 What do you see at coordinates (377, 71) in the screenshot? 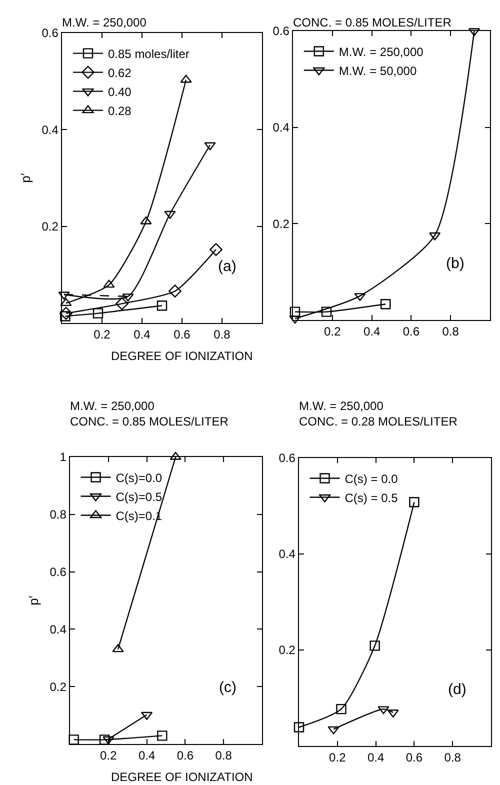
I see `legend-label: M.W. = 50,000` at bounding box center [377, 71].